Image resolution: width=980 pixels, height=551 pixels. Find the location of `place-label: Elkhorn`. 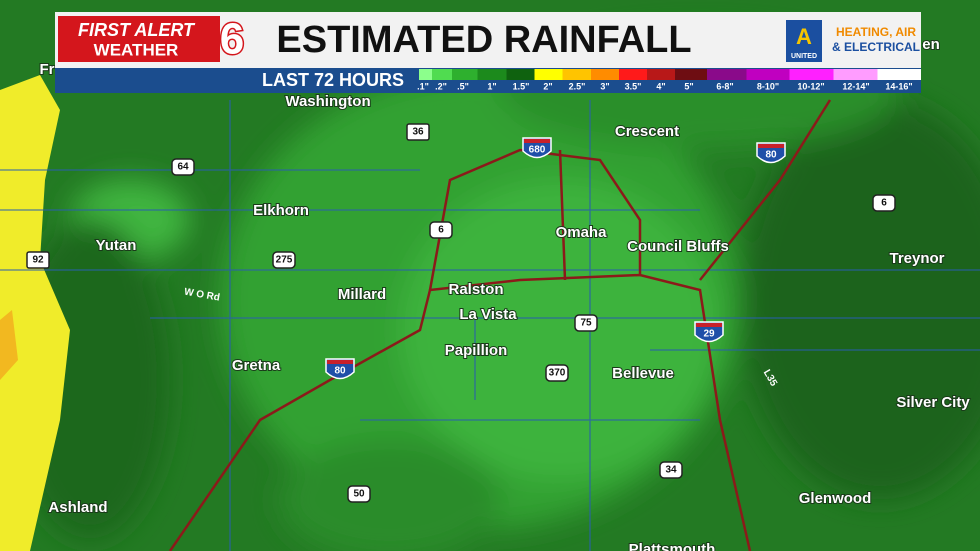

place-label: Elkhorn is located at coordinates (281, 210).